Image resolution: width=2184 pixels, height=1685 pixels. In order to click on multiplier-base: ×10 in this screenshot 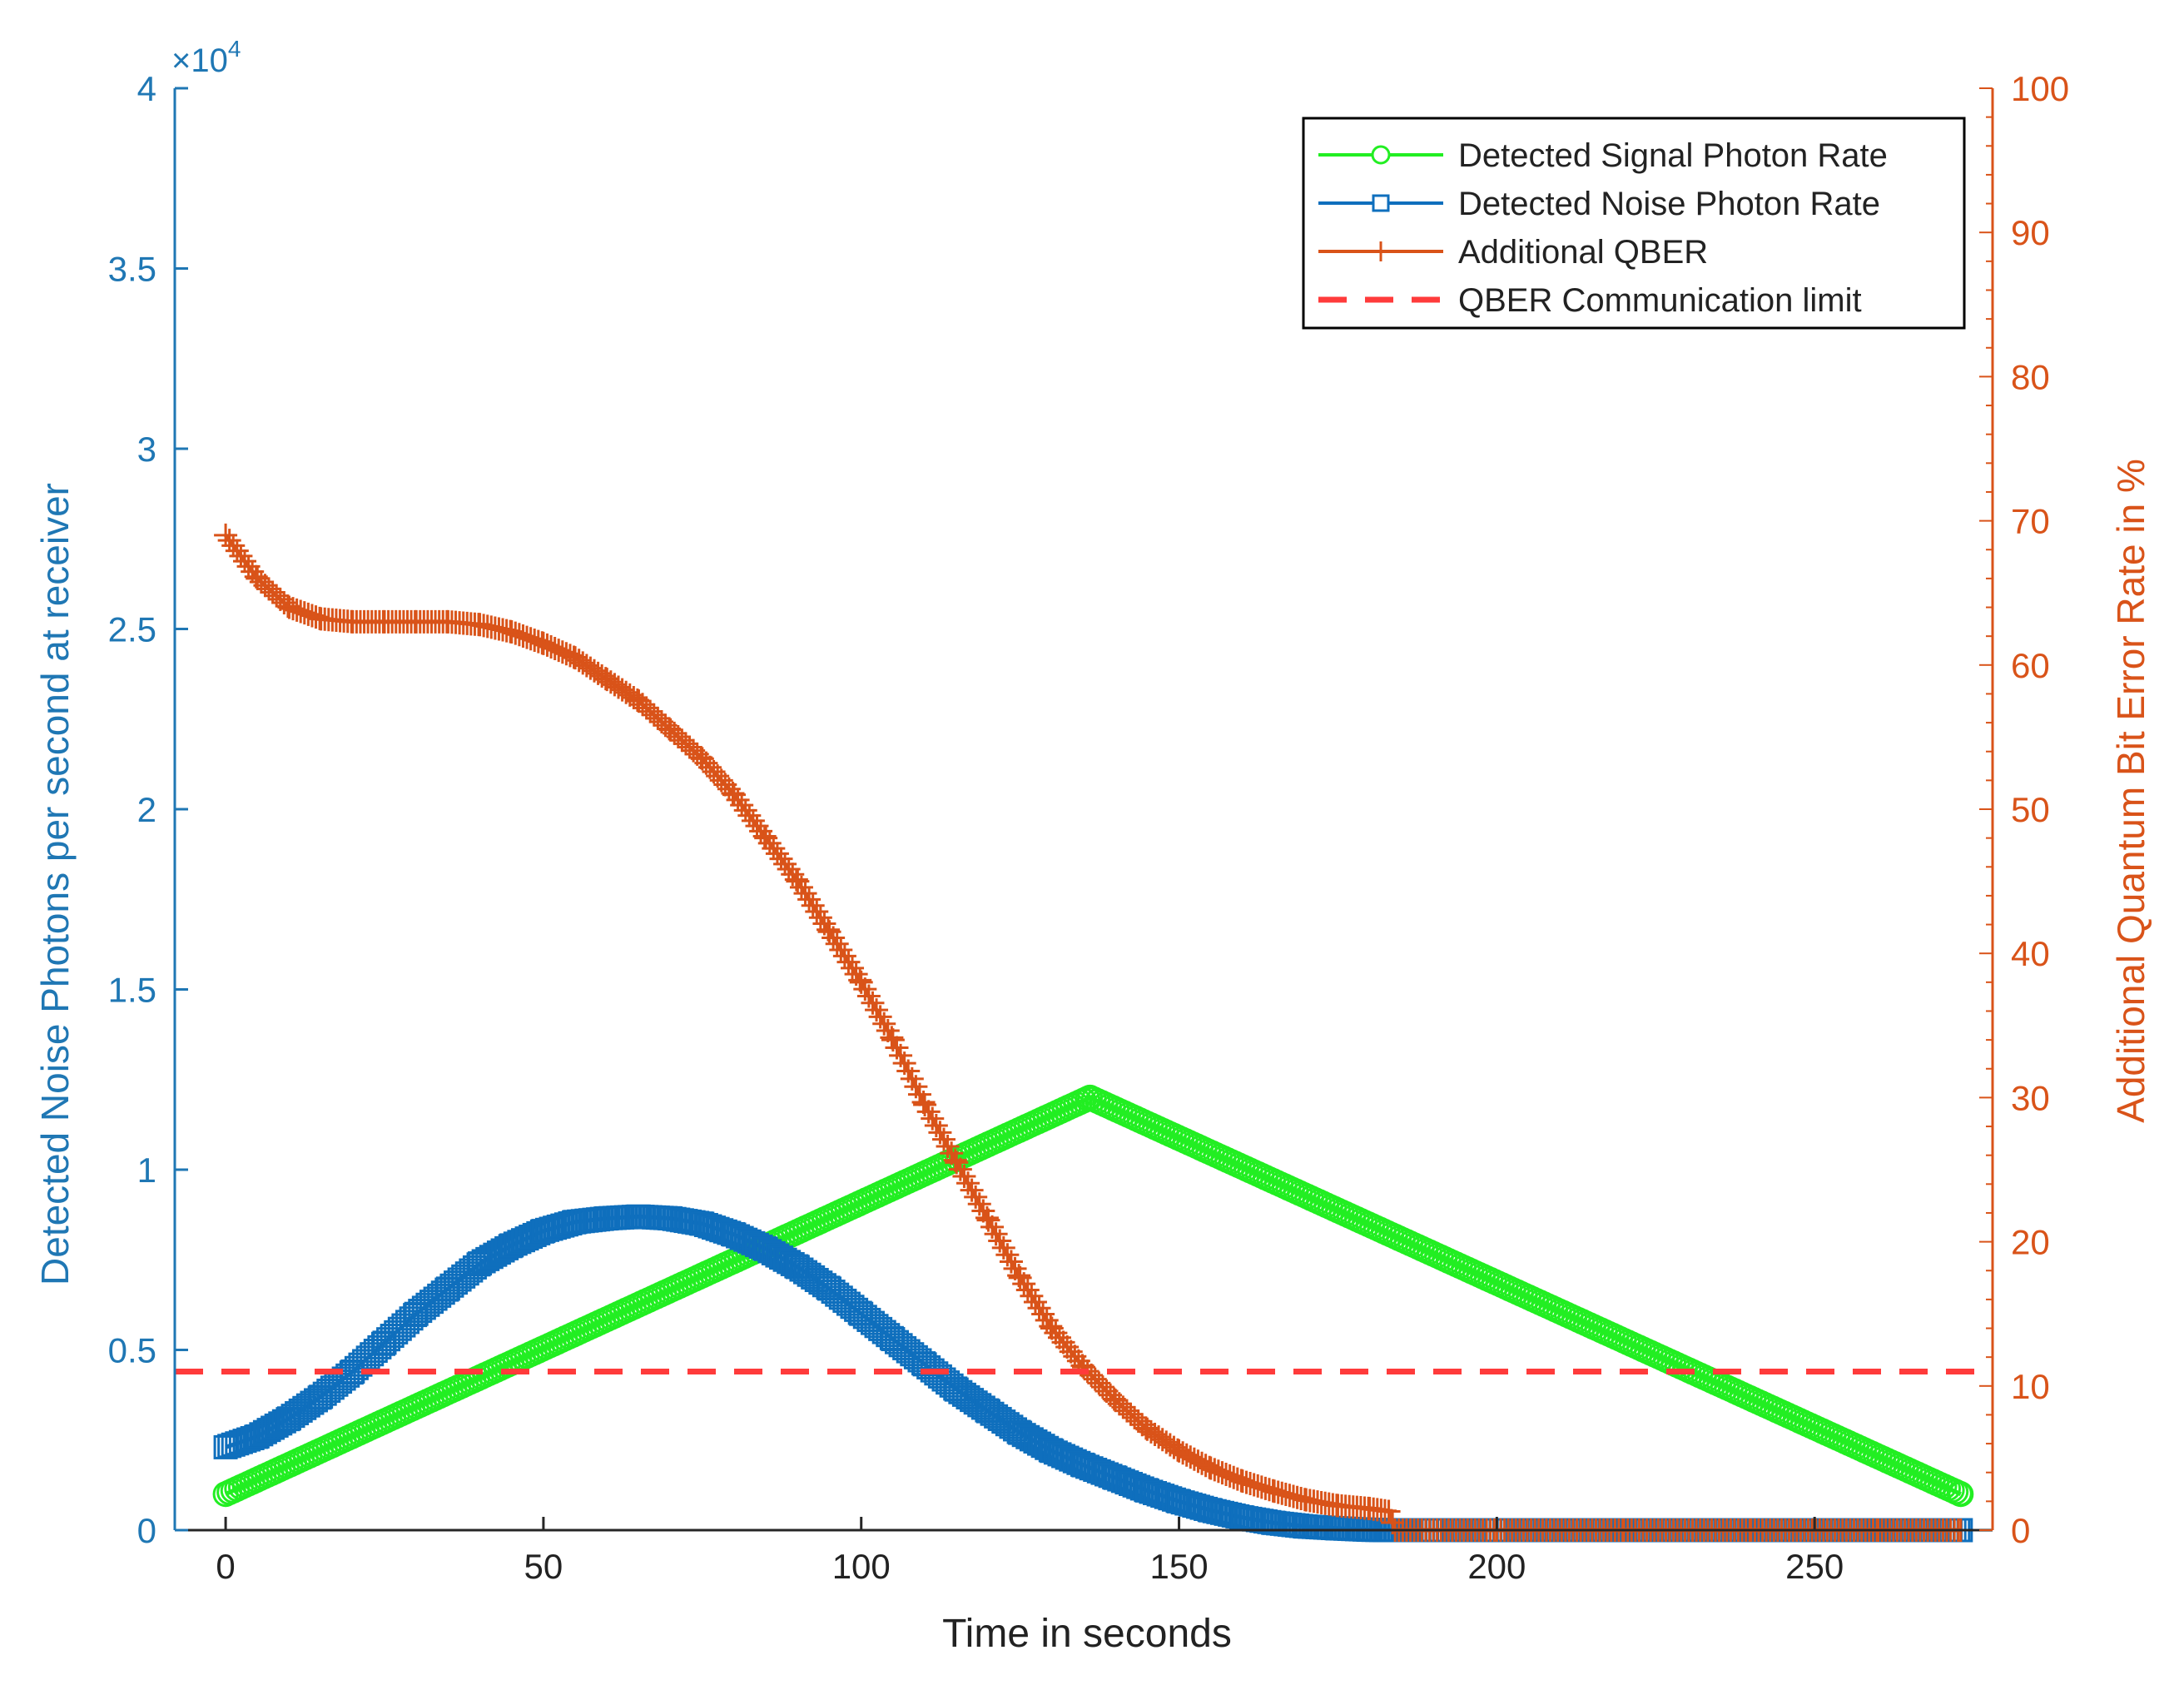, I will do `click(199, 61)`.